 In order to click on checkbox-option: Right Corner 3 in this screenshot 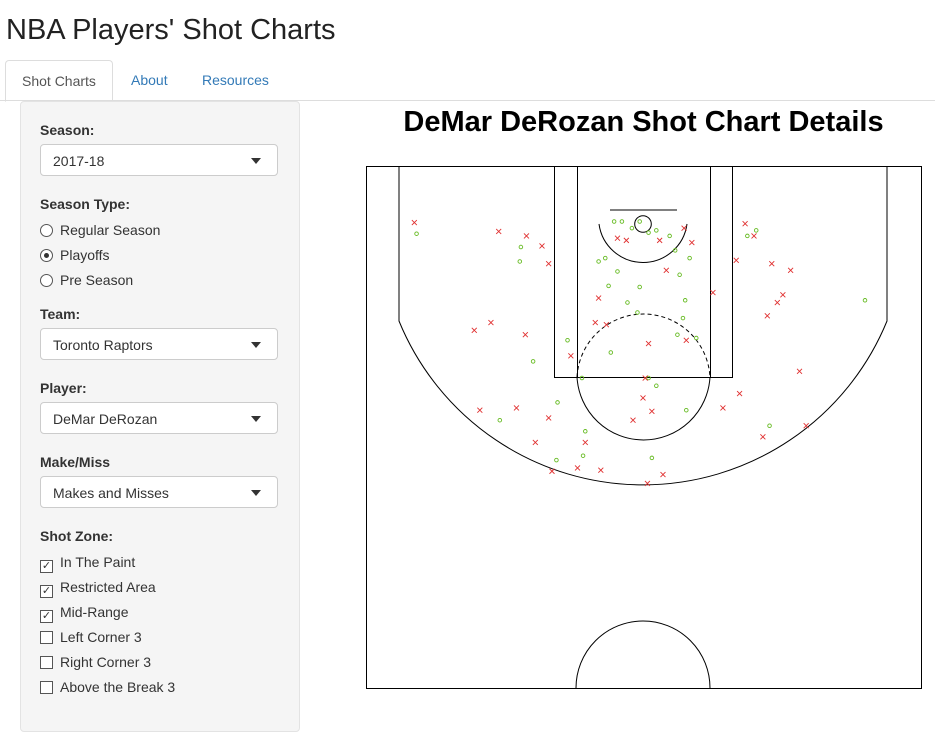, I will do `click(95, 662)`.